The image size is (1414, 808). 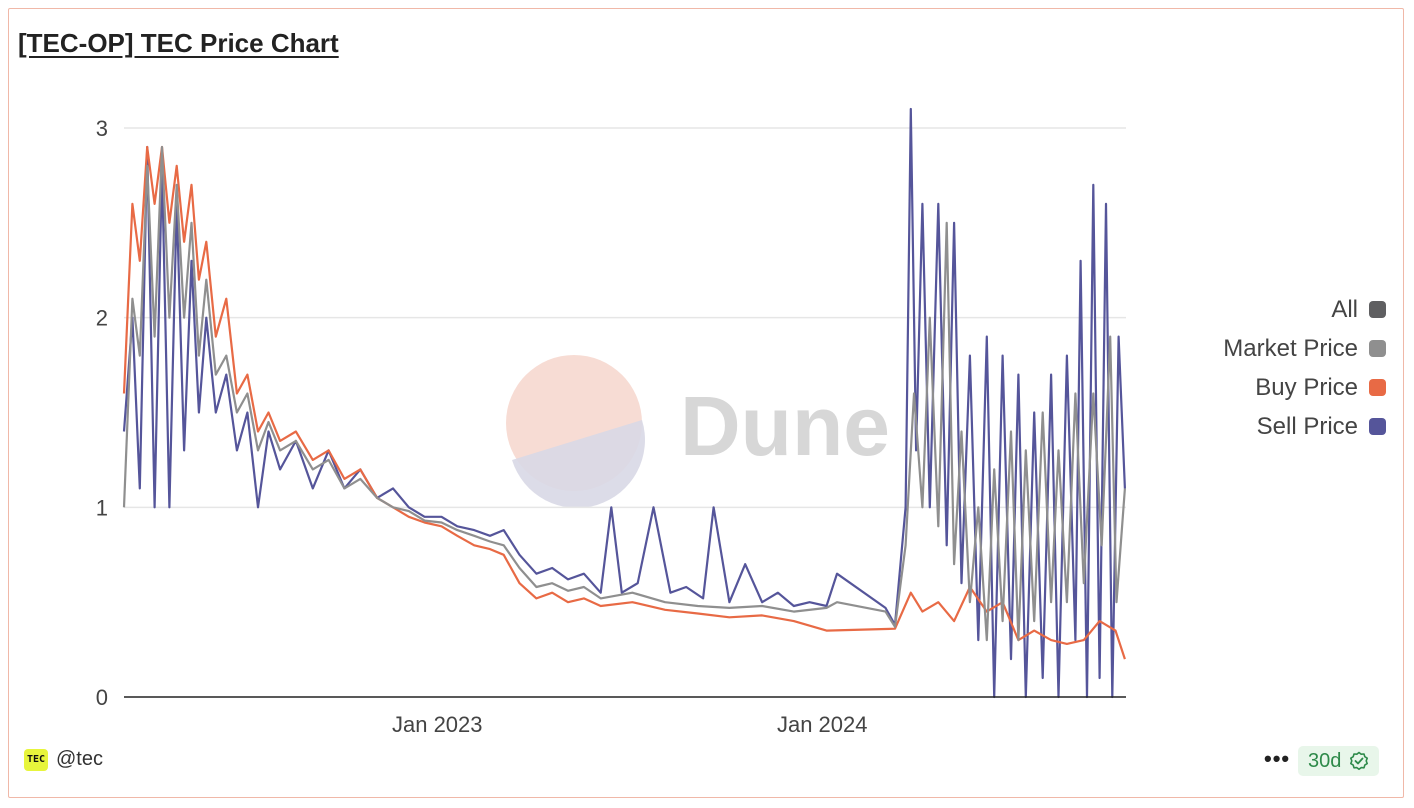 What do you see at coordinates (178, 43) in the screenshot?
I see `chart-title: [TEC-OP] TEC Price Chart` at bounding box center [178, 43].